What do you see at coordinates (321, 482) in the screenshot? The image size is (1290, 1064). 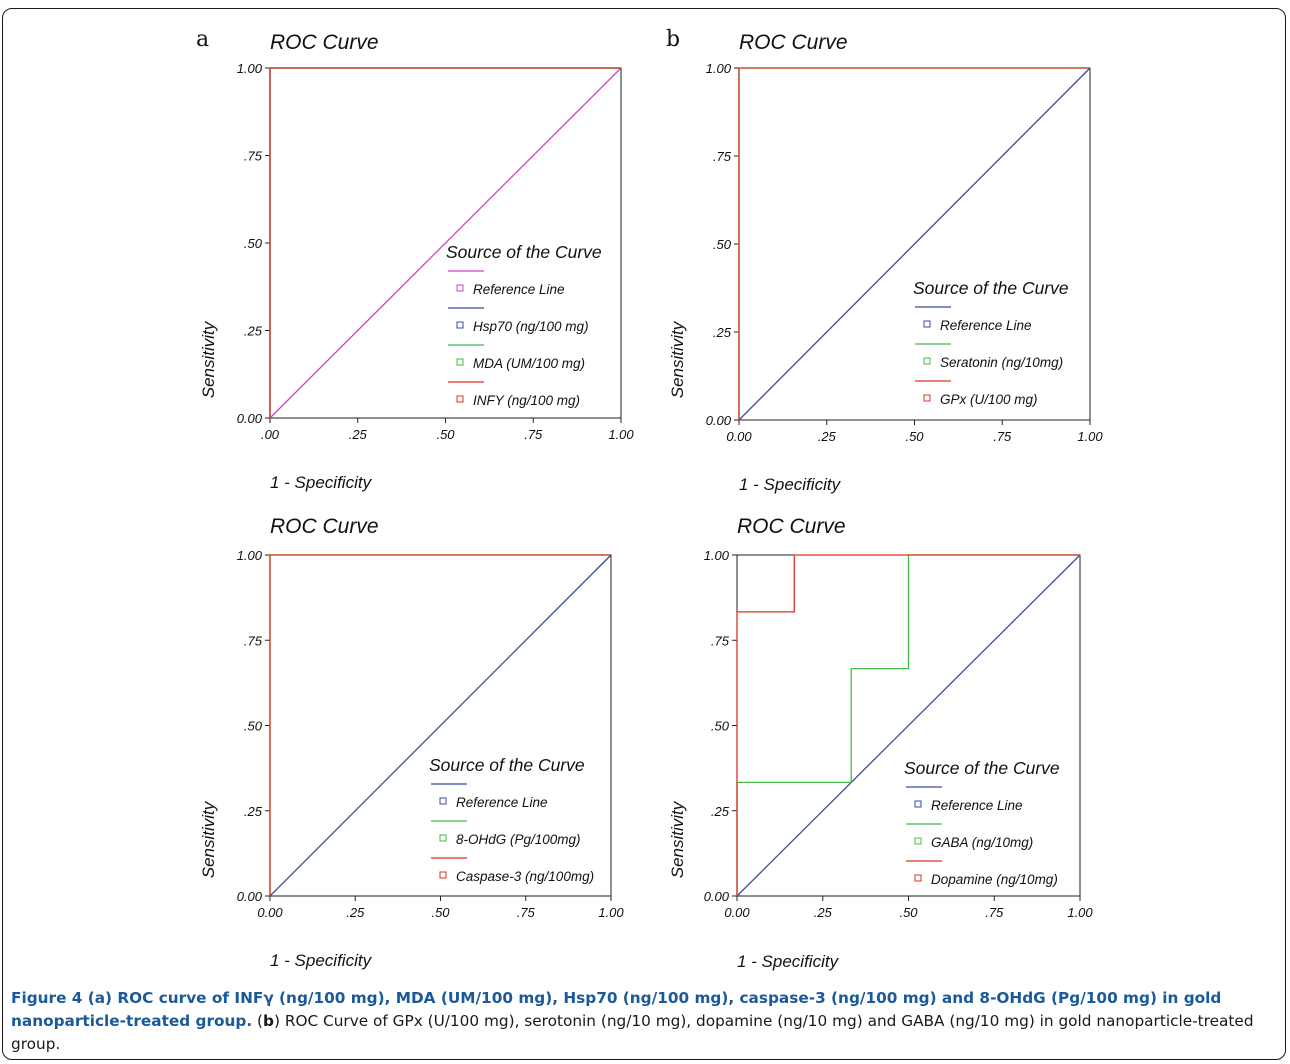 I see `chart-1-x-axis-label: 1 - Specificity` at bounding box center [321, 482].